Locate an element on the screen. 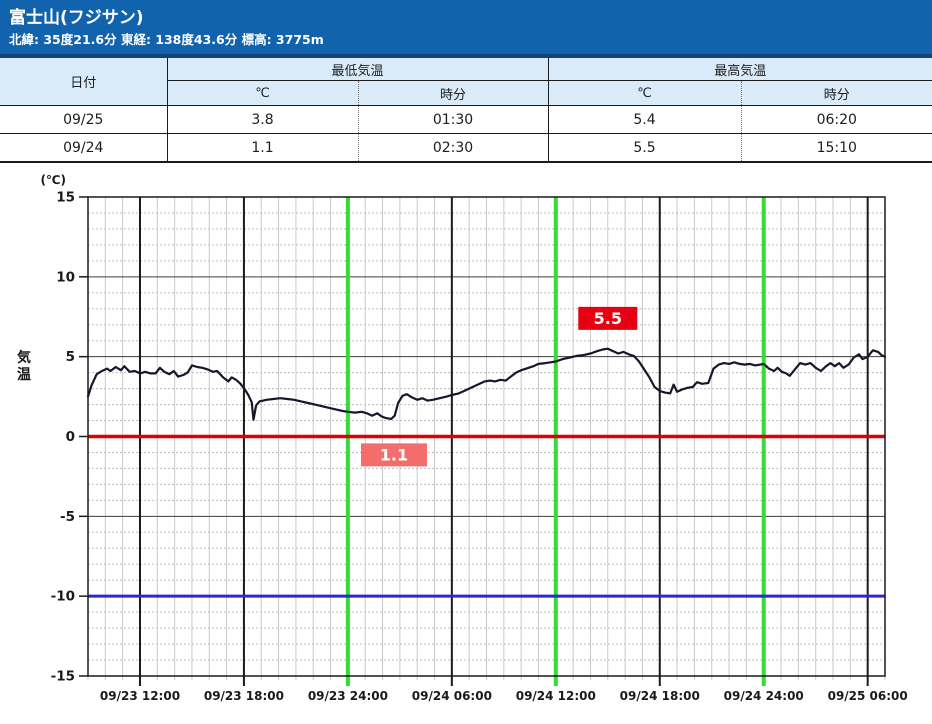 The height and width of the screenshot is (724, 932). y-tick-label: 5 is located at coordinates (70, 357).